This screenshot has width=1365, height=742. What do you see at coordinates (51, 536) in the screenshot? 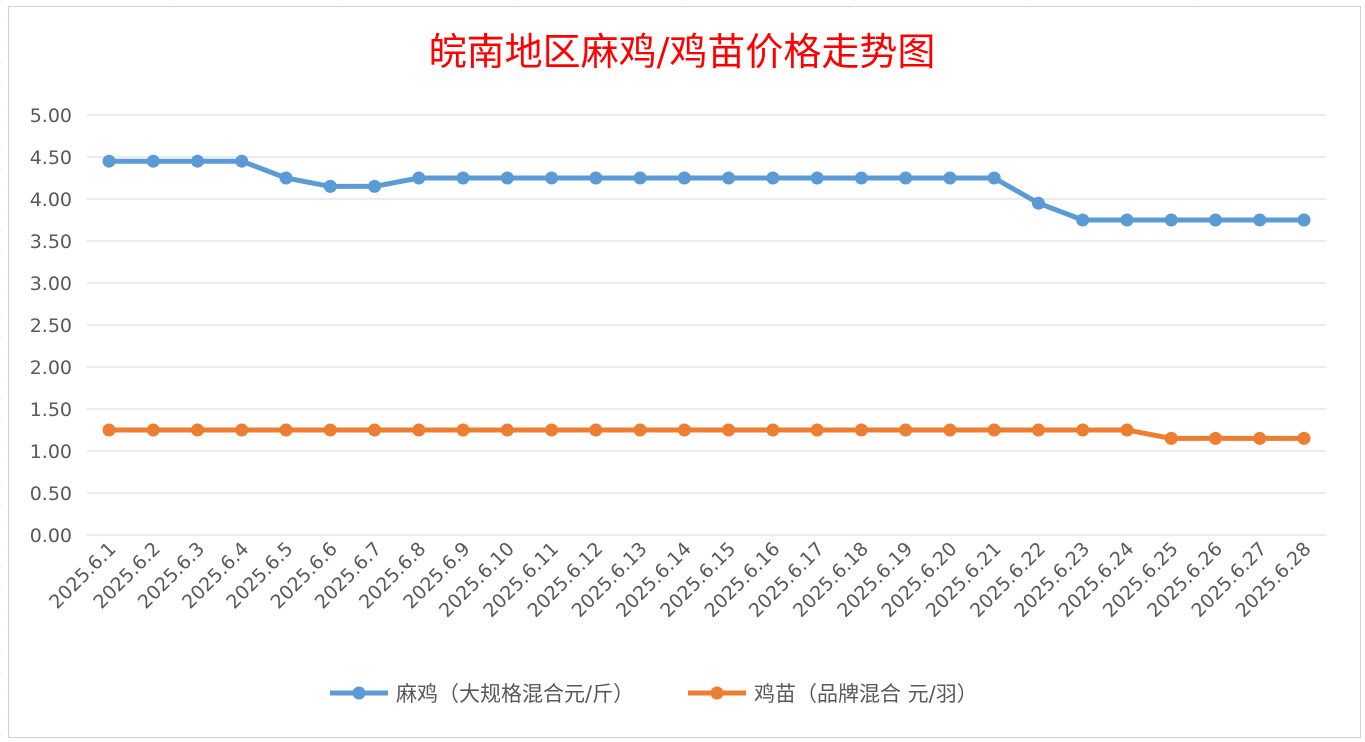
I see `y-tick-label: 0.00` at bounding box center [51, 536].